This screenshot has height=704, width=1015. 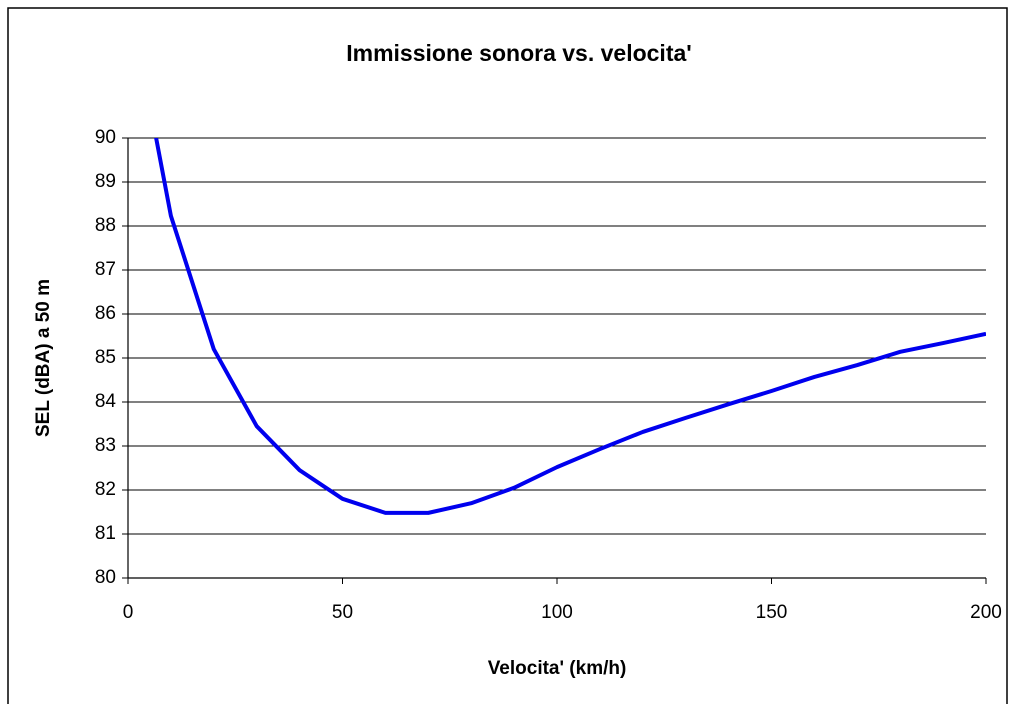 I want to click on x-tick-label: 100, so click(x=557, y=612).